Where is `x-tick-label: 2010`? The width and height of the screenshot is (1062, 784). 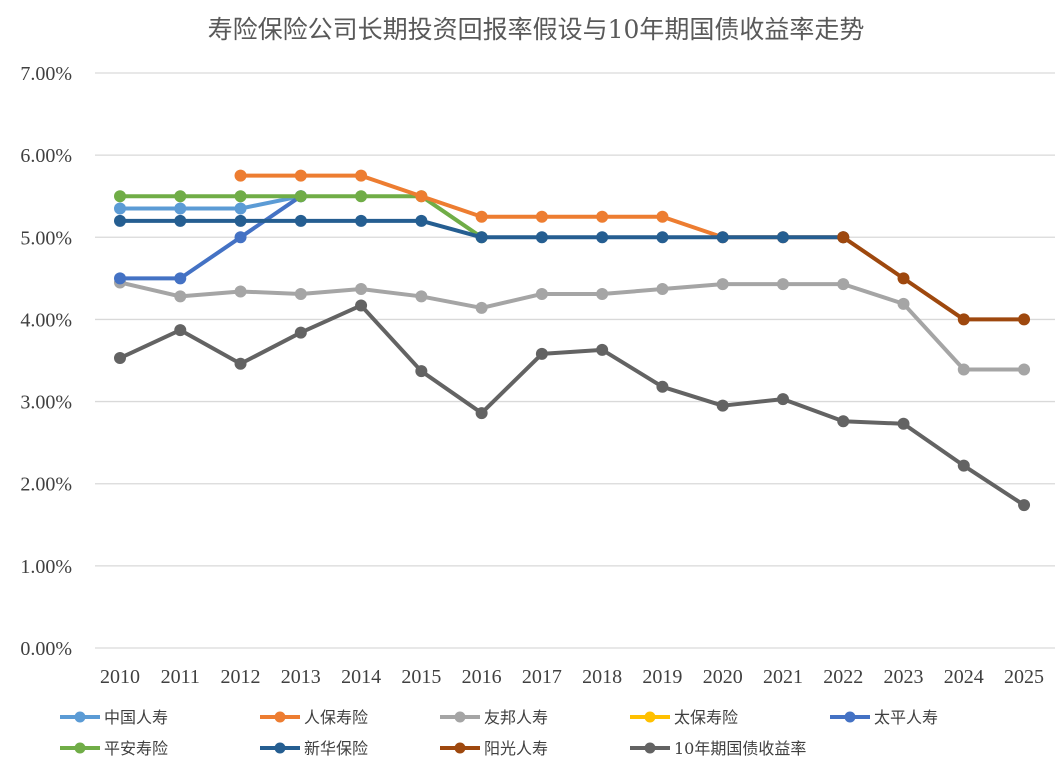
x-tick-label: 2010 is located at coordinates (120, 677).